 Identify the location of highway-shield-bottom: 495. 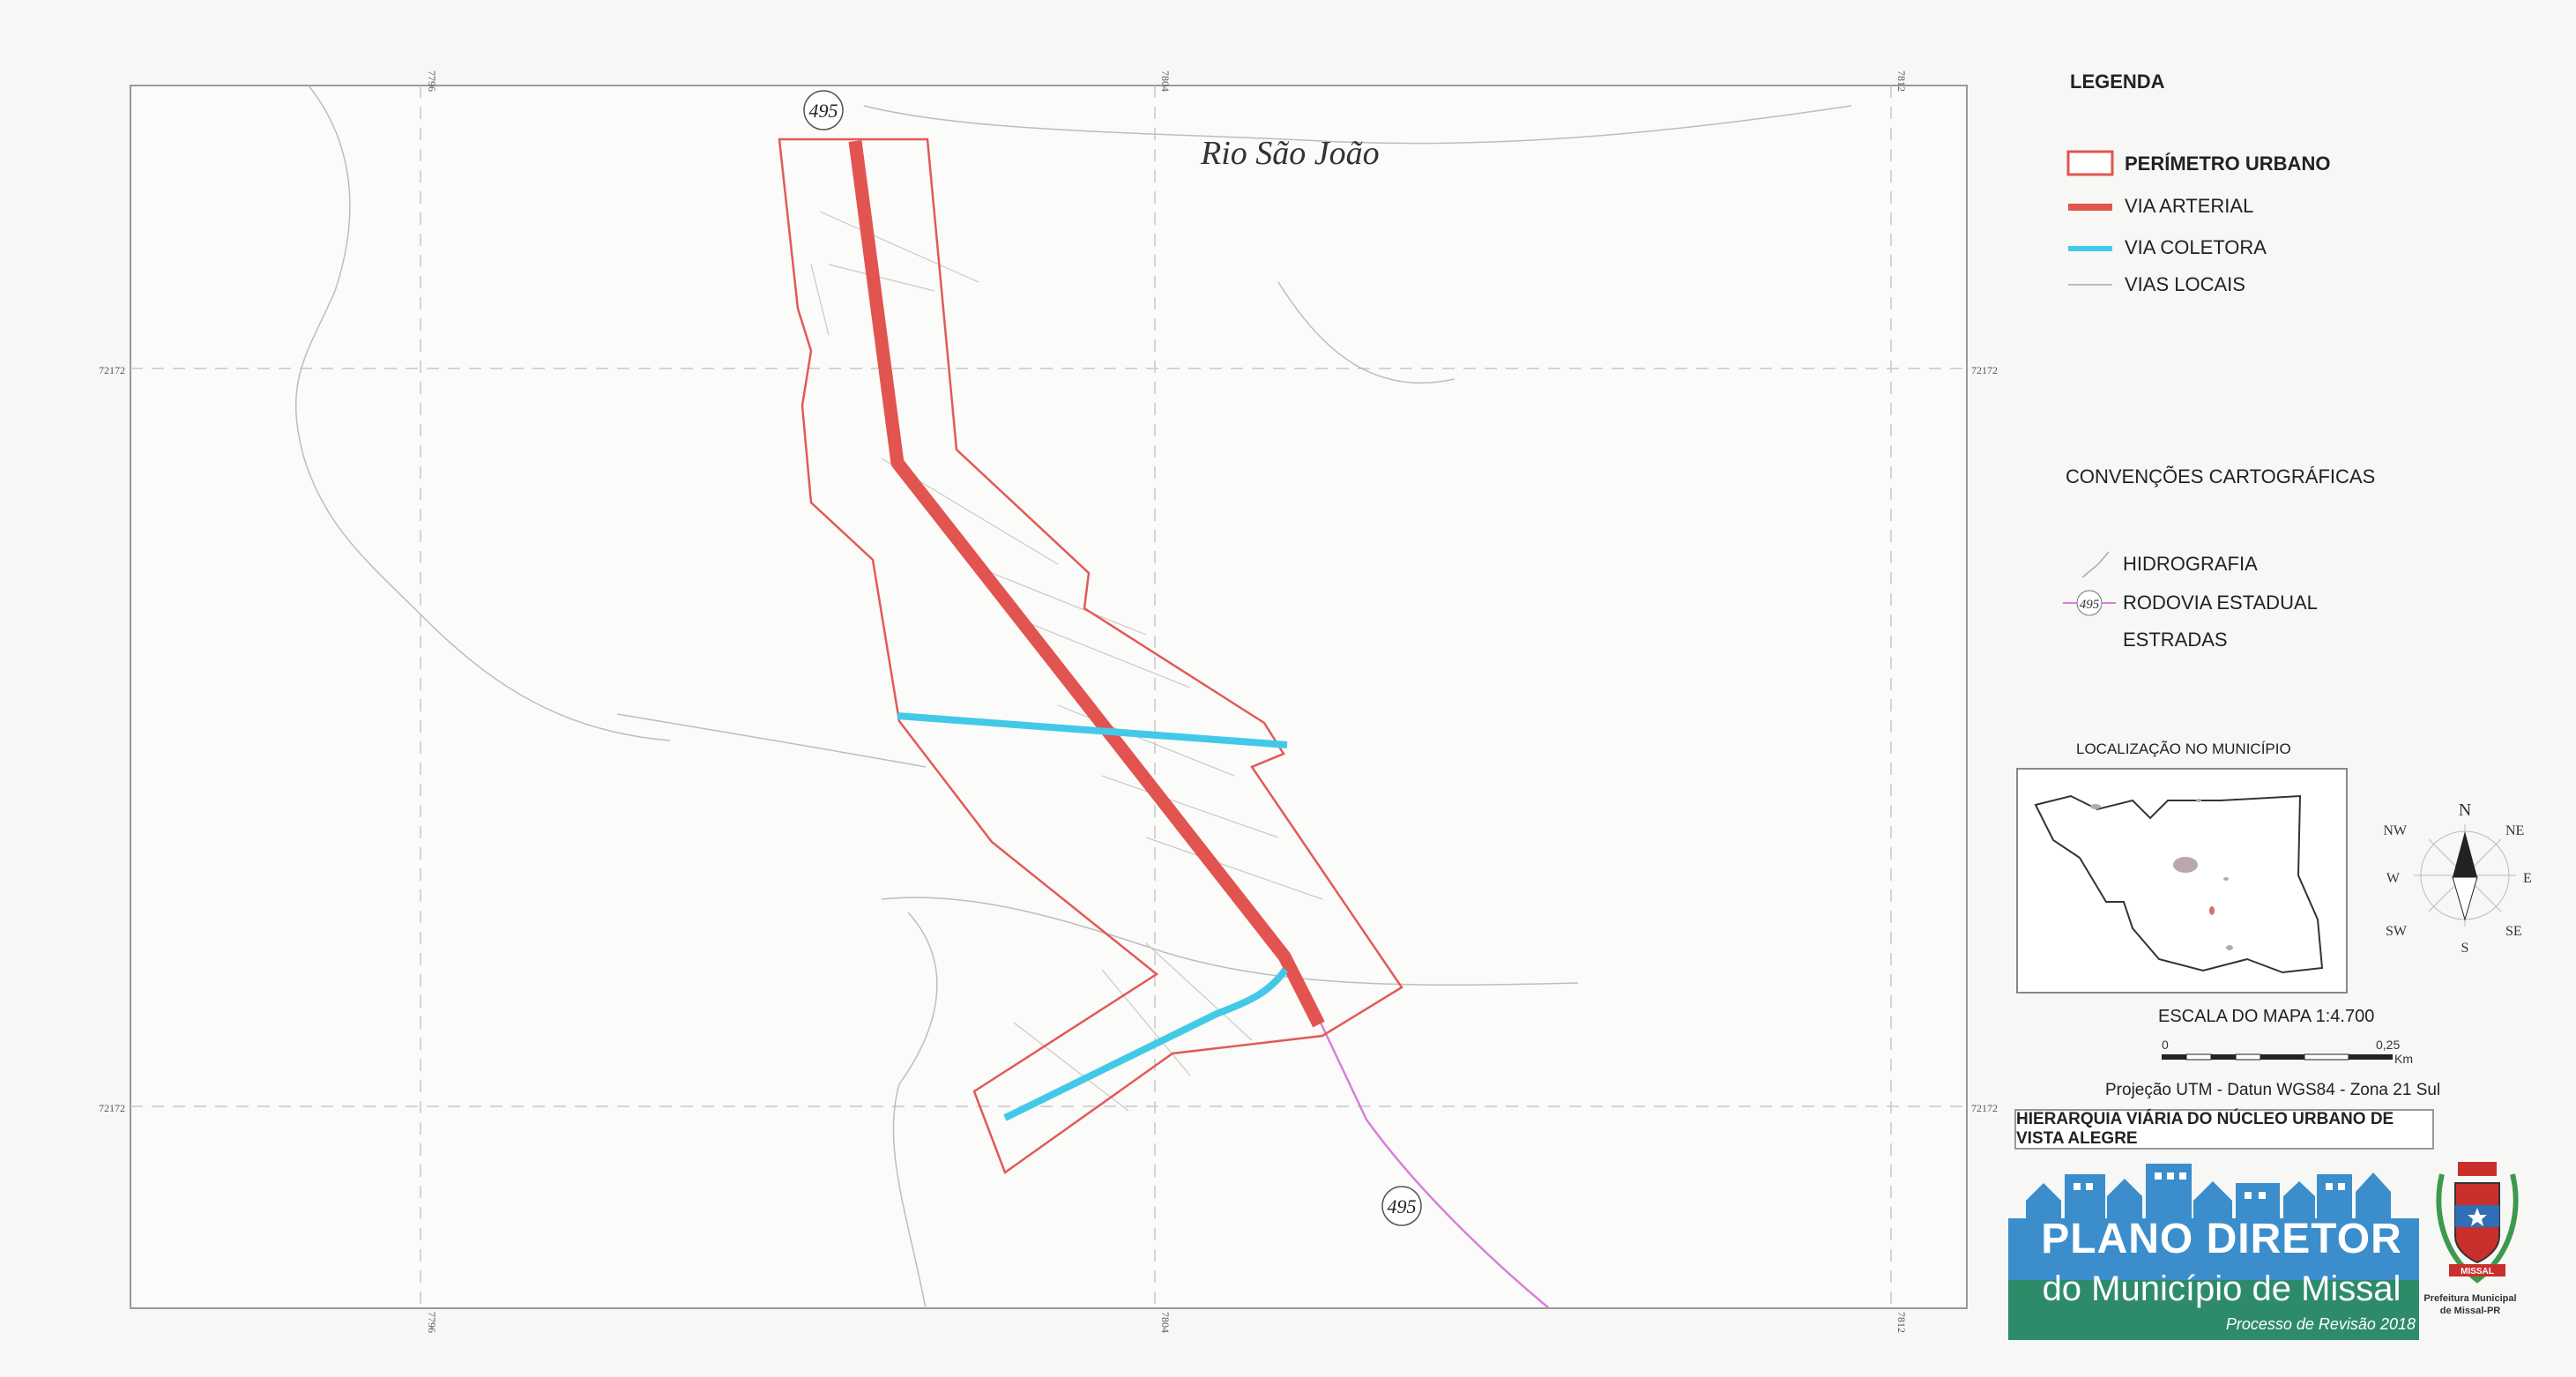
(1402, 1206).